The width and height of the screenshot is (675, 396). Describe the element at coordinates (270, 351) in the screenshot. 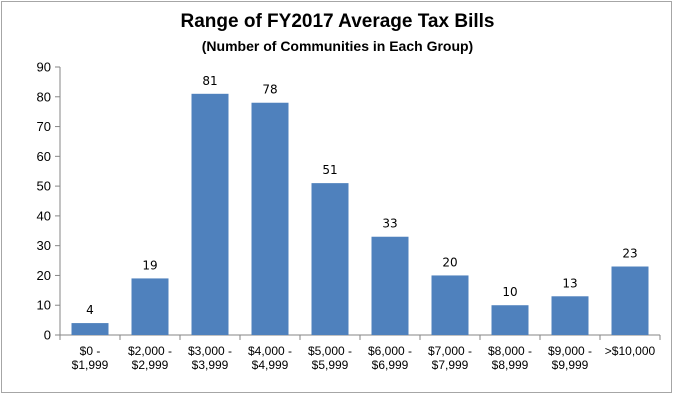

I see `x-tick-label: $4,000 -` at that location.